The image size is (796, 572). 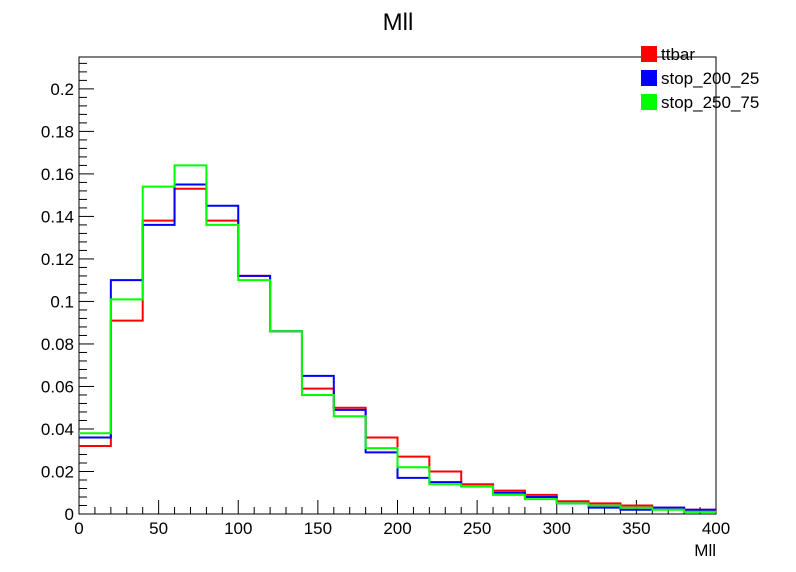 What do you see at coordinates (716, 528) in the screenshot?
I see `x-tick-label: 400` at bounding box center [716, 528].